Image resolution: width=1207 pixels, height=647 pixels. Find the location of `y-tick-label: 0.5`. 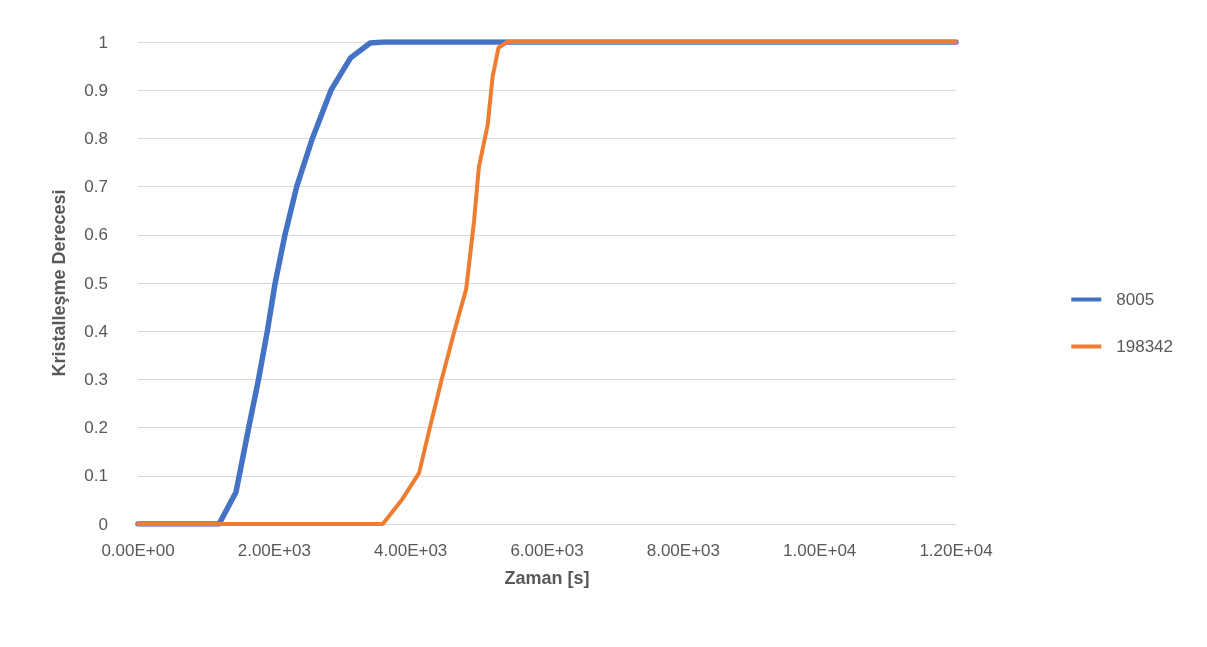

y-tick-label: 0.5 is located at coordinates (96, 283).